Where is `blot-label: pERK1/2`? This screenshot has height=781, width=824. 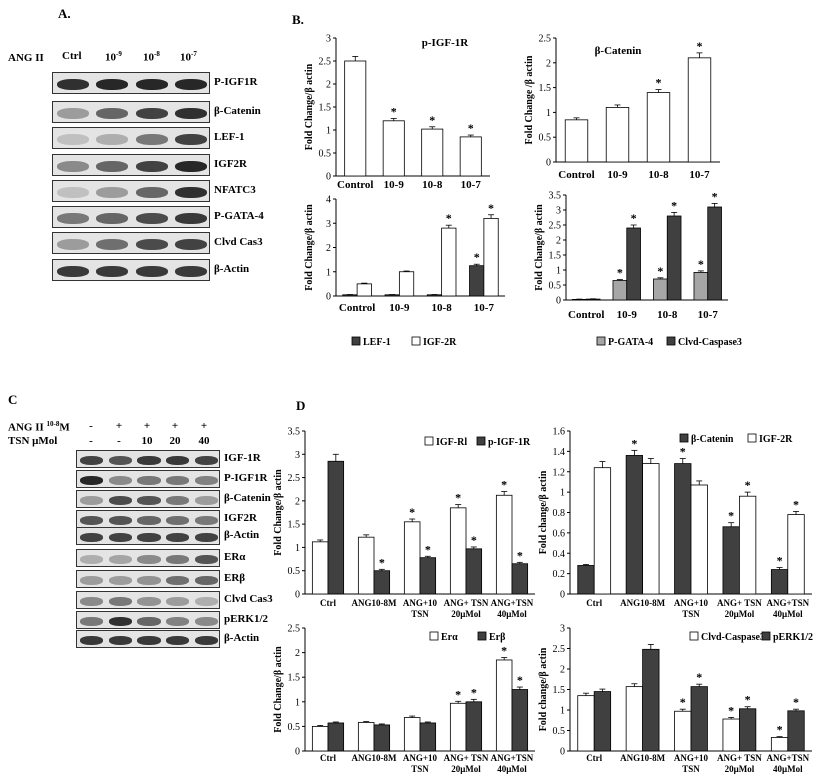
blot-label: pERK1/2 is located at coordinates (246, 619).